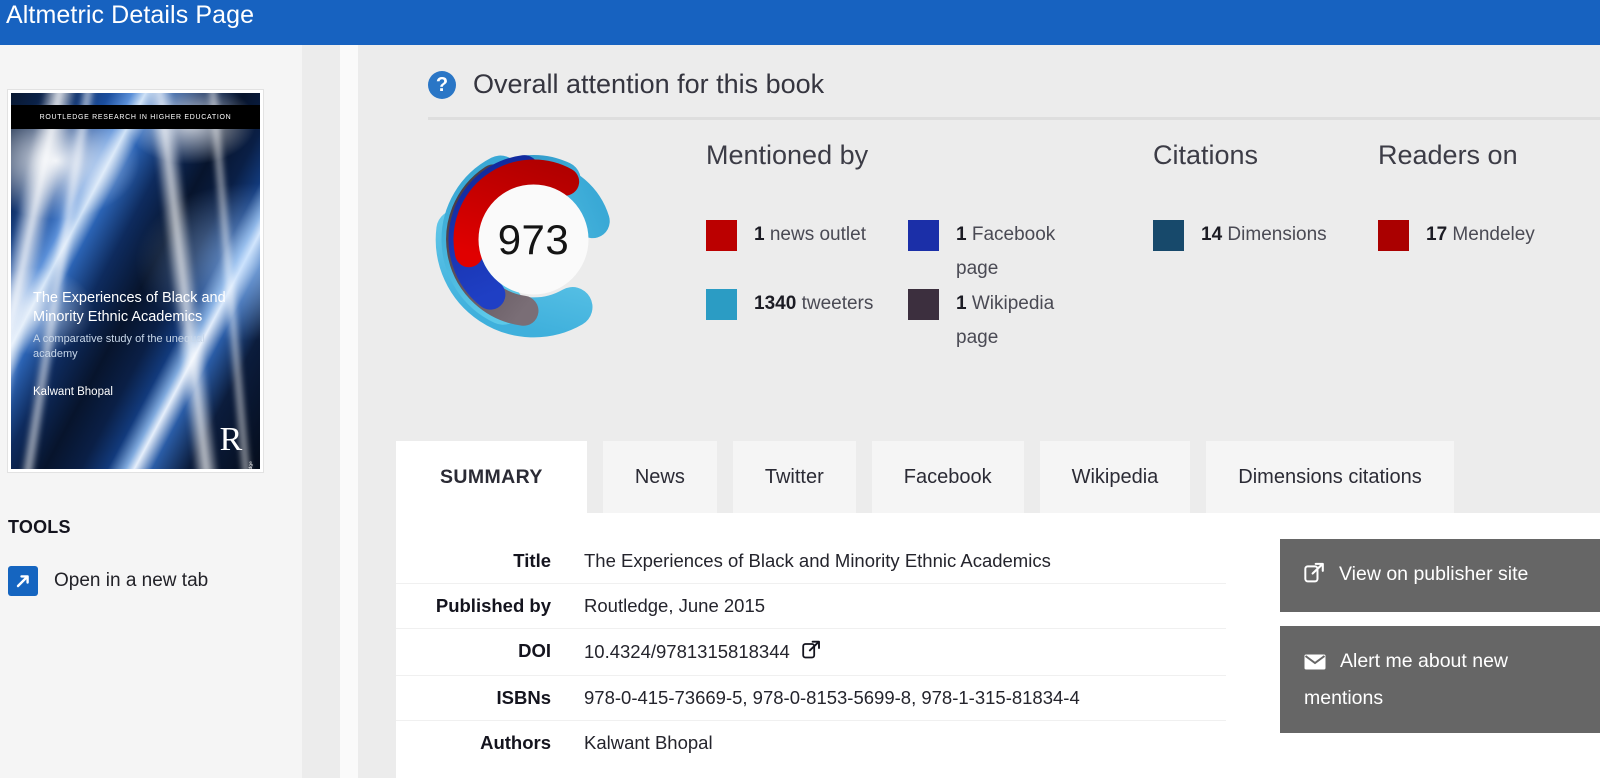 The width and height of the screenshot is (1600, 778). I want to click on routledge-logo-icon: R Routledge, so click(231, 444).